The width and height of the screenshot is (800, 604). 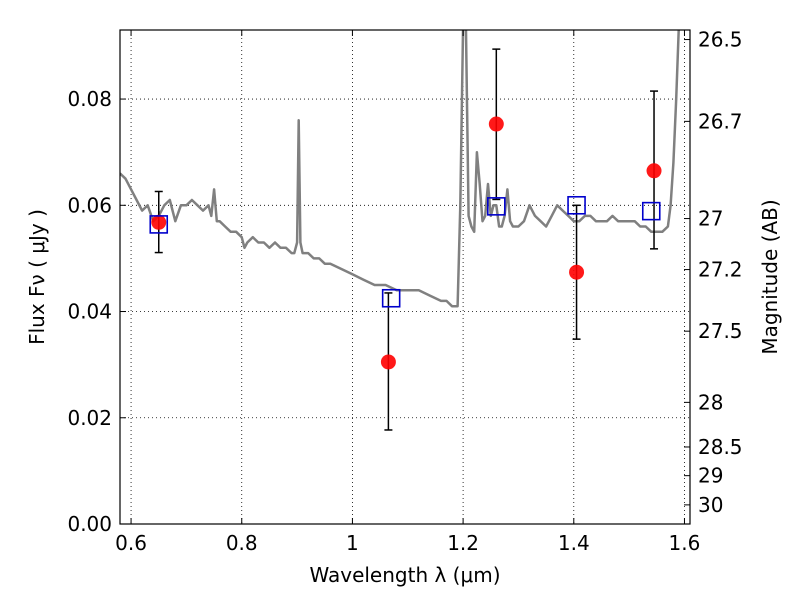 What do you see at coordinates (710, 505) in the screenshot?
I see `mag-tick-label: 30` at bounding box center [710, 505].